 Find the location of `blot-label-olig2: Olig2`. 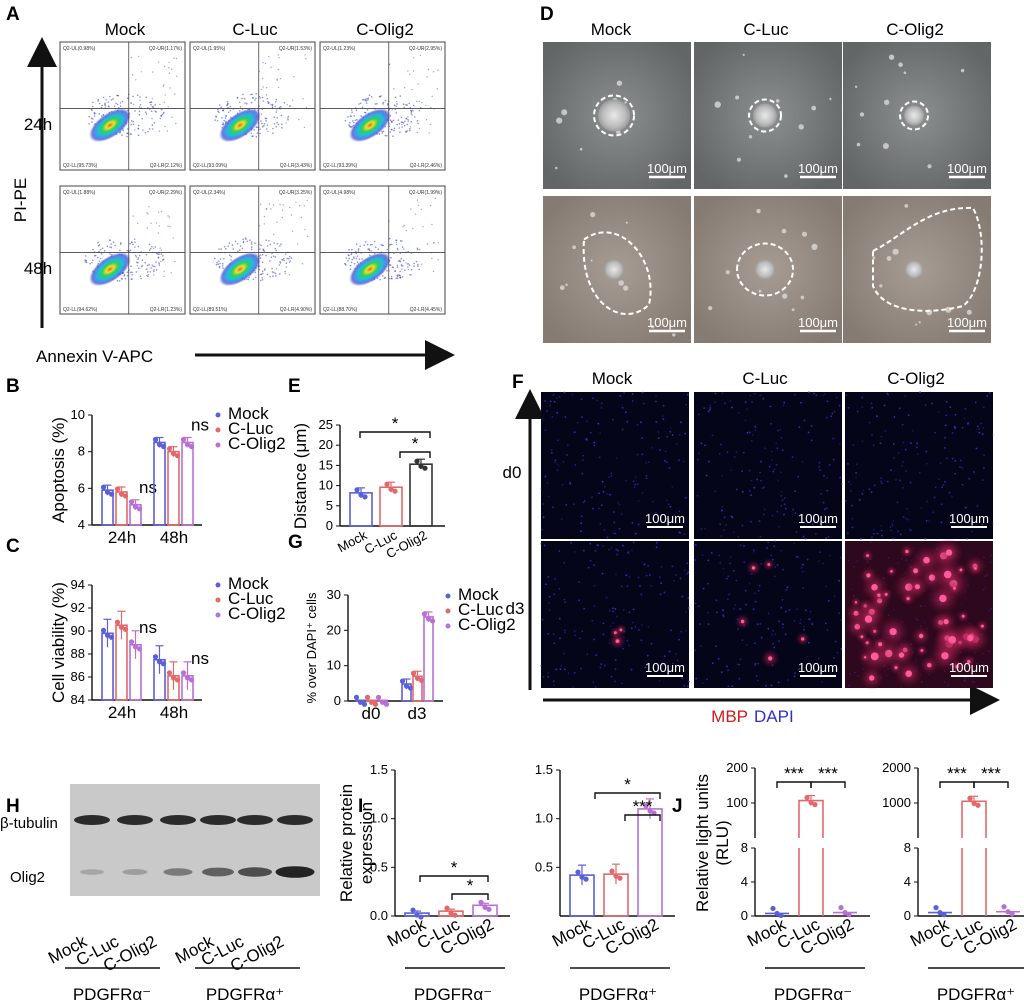

blot-label-olig2: Olig2 is located at coordinates (27, 877).